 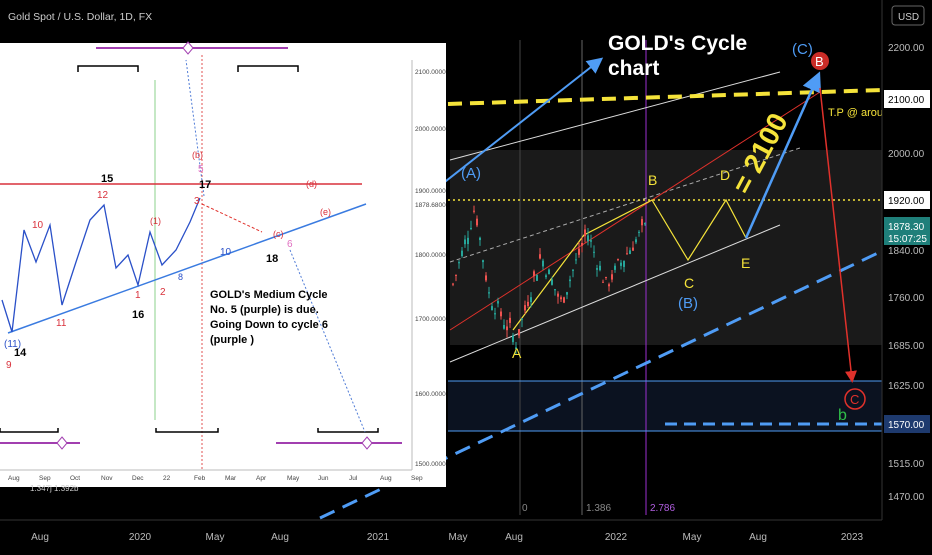 I want to click on inset-diamond-bottom, so click(x=367, y=443).